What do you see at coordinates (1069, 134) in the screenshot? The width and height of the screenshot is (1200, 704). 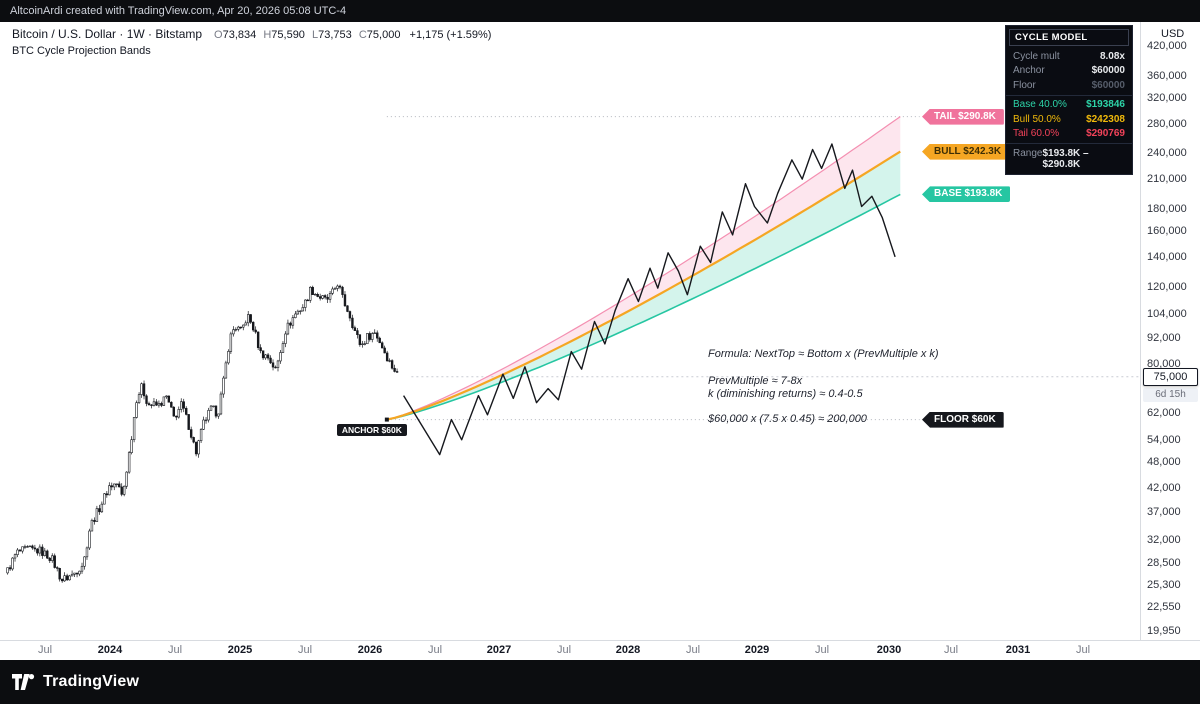 I see `cycle-model-row: Tail 60.0% $290769` at bounding box center [1069, 134].